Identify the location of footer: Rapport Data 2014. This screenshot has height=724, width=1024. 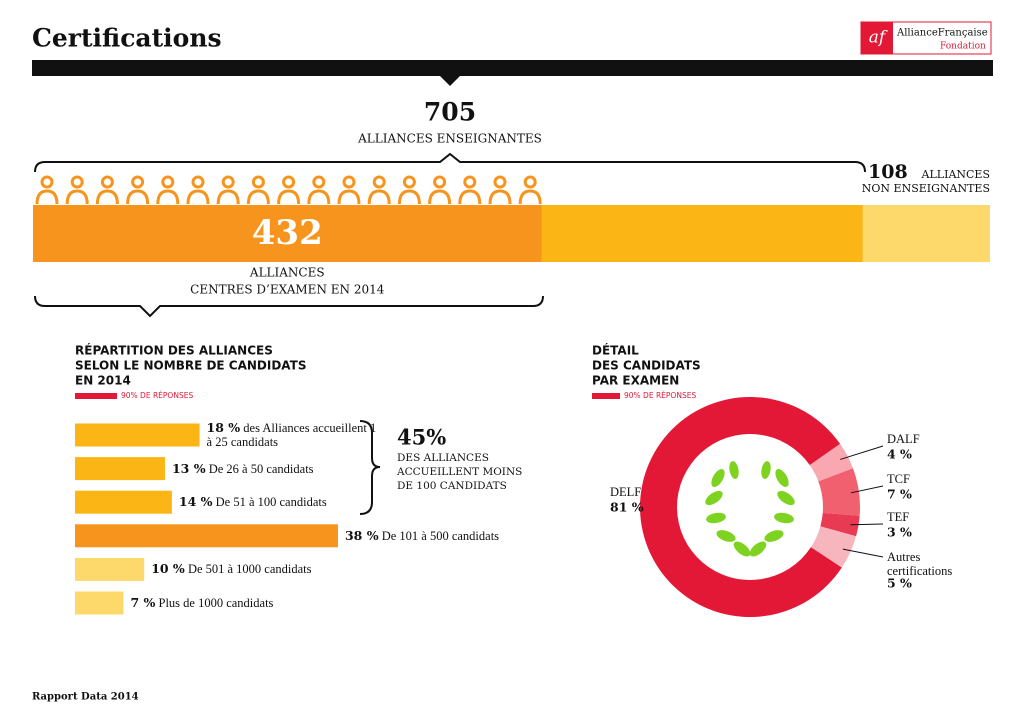
(85, 697).